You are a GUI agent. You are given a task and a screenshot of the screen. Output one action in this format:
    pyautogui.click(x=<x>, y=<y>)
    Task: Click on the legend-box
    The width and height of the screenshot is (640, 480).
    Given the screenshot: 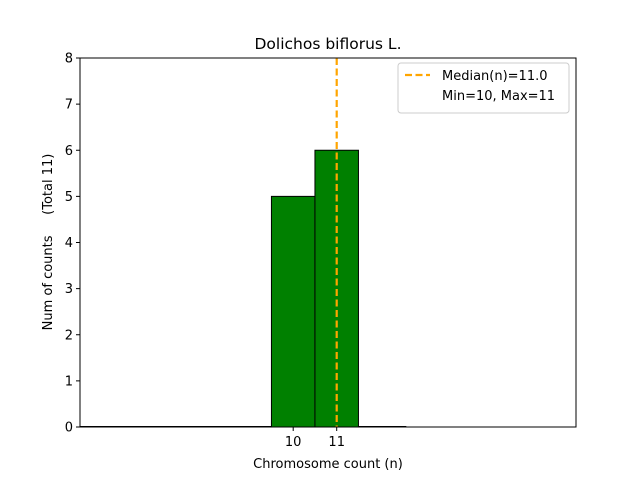 What is the action you would take?
    pyautogui.click(x=483, y=88)
    